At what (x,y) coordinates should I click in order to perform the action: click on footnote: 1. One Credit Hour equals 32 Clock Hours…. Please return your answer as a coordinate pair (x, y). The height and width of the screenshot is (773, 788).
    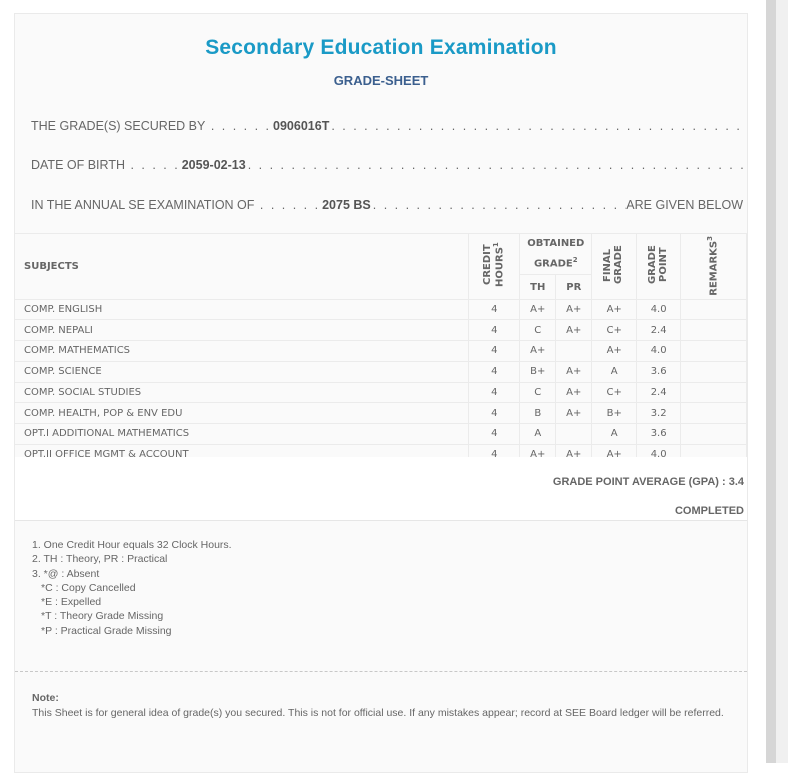
    Looking at the image, I should click on (132, 545).